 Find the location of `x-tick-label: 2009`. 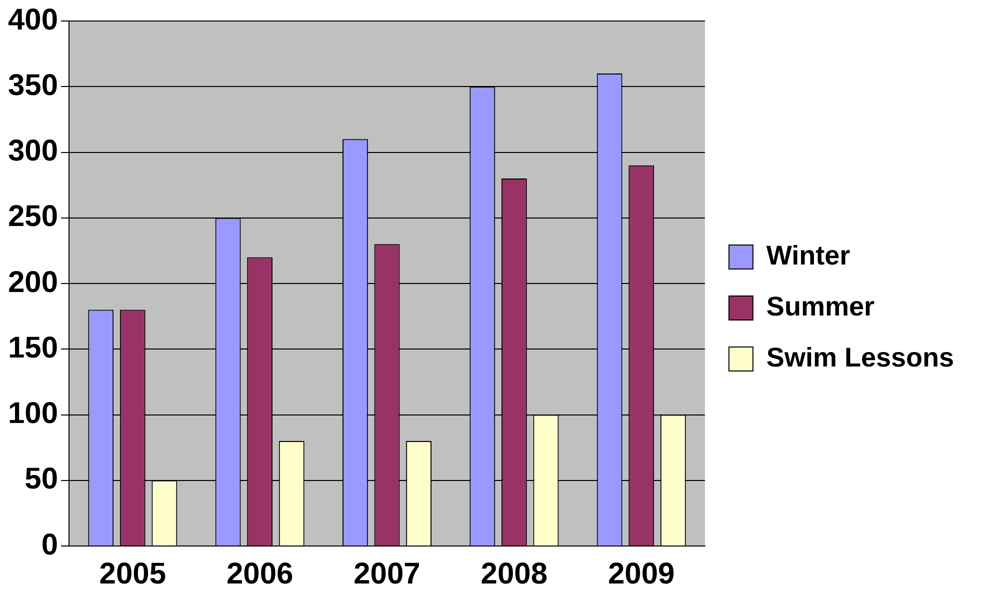

x-tick-label: 2009 is located at coordinates (641, 573).